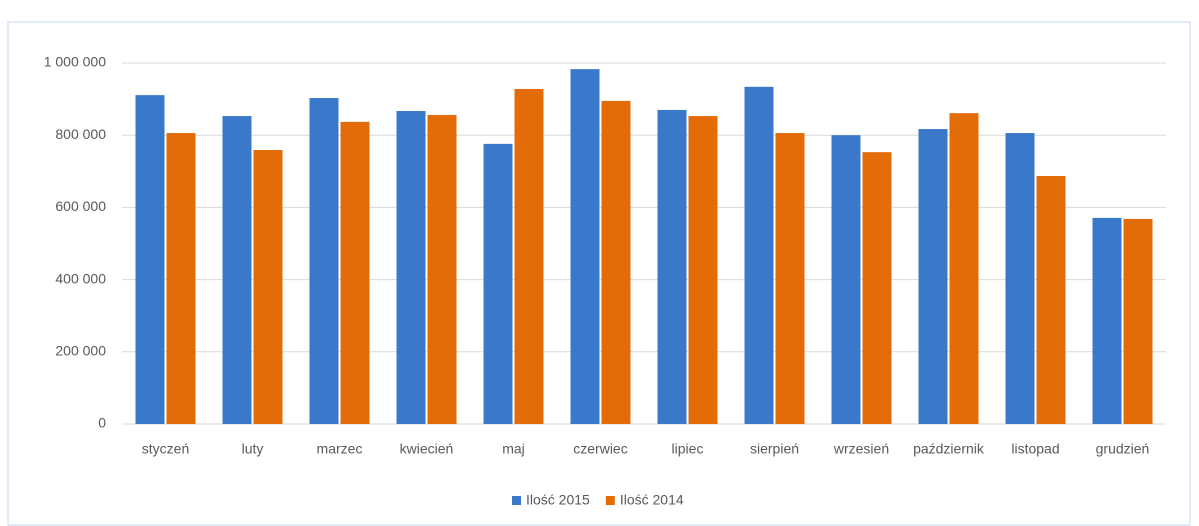 Image resolution: width=1199 pixels, height=526 pixels. I want to click on legend-label: Ilość 2014, so click(652, 500).